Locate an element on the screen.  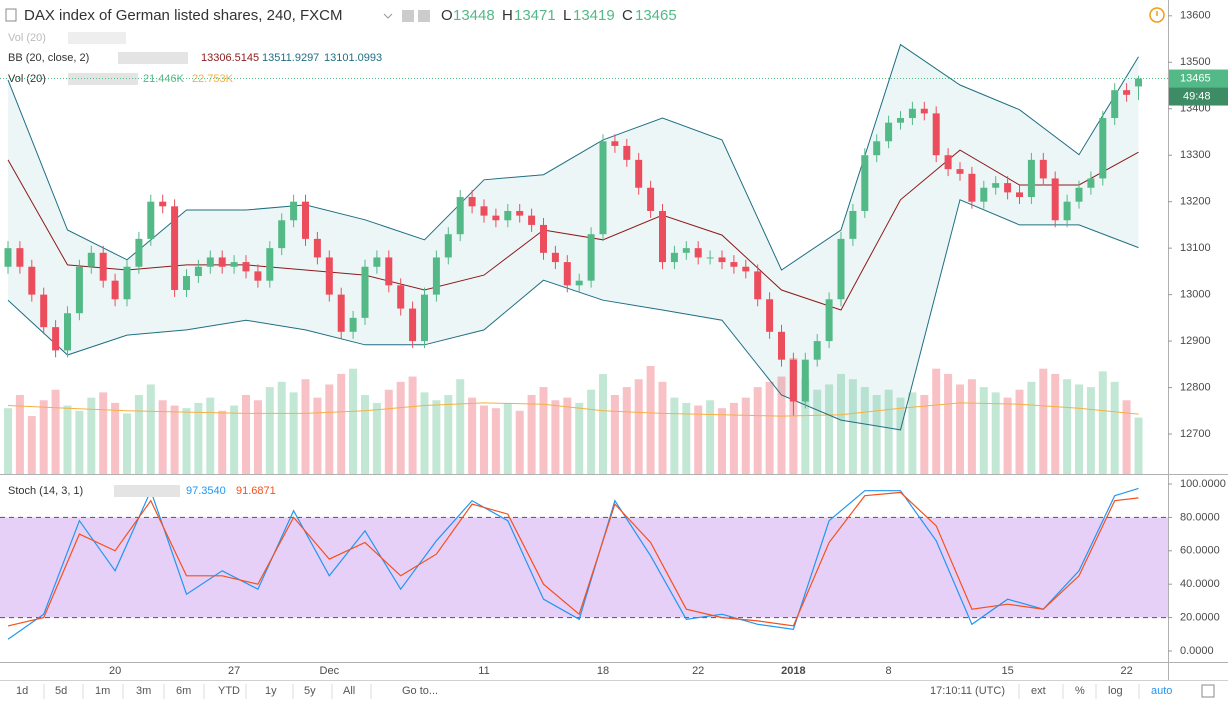
settings-icon is located at coordinates (424, 16).